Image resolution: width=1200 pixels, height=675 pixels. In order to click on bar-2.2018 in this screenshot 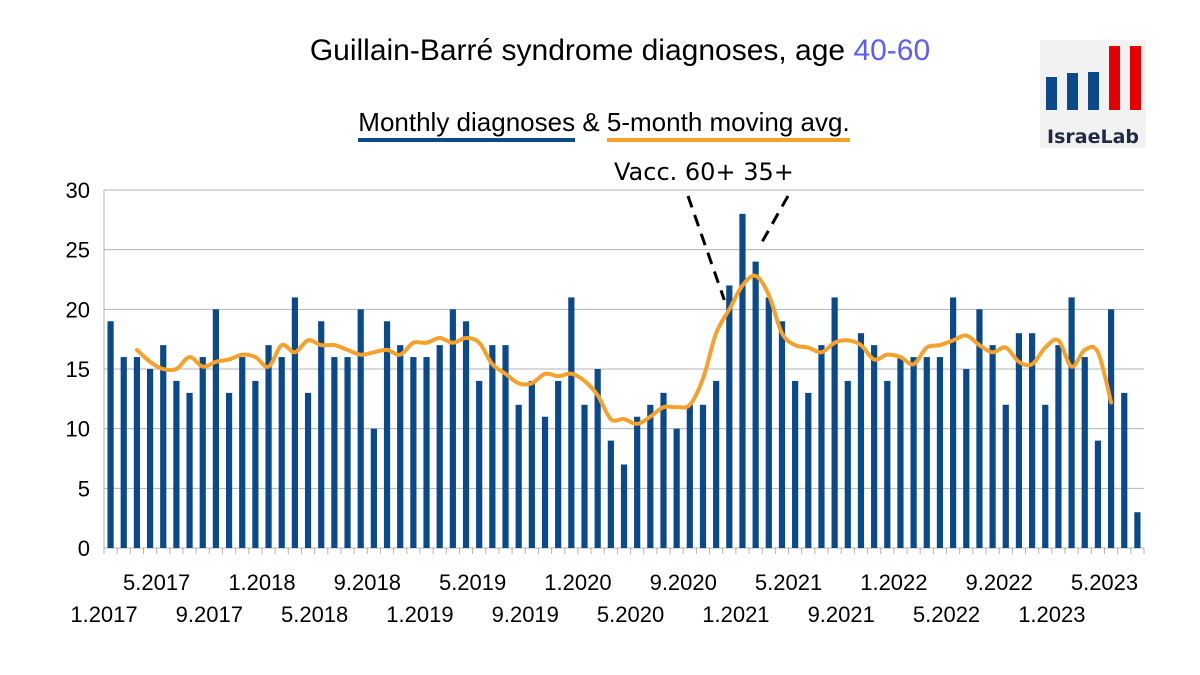, I will do `click(281, 452)`.